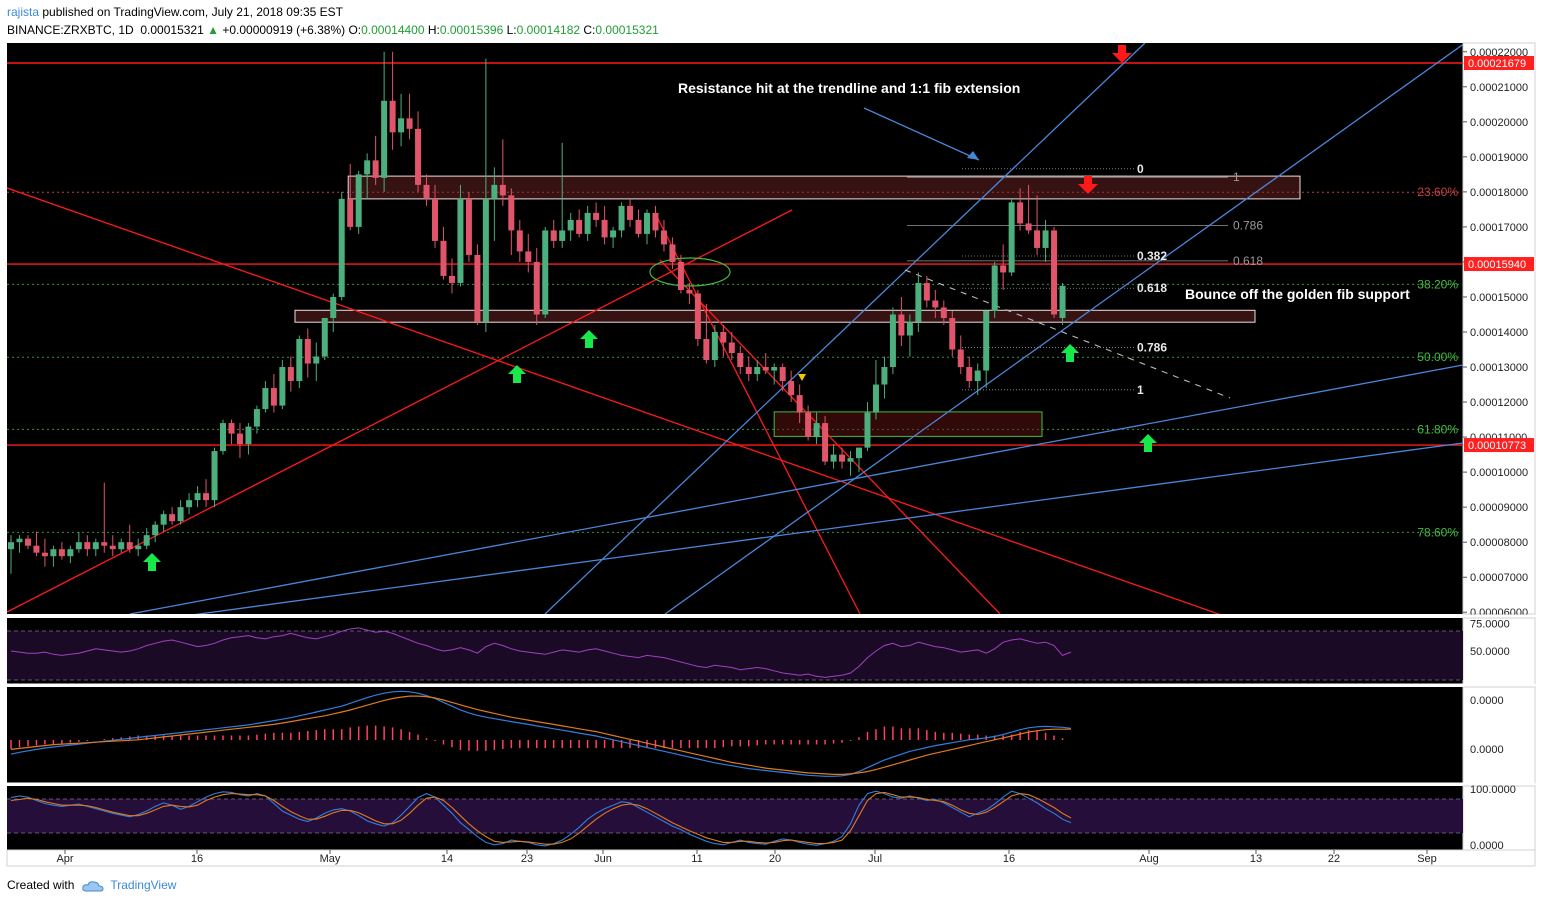 The height and width of the screenshot is (904, 1542). What do you see at coordinates (355, 30) in the screenshot?
I see `open-label: O:` at bounding box center [355, 30].